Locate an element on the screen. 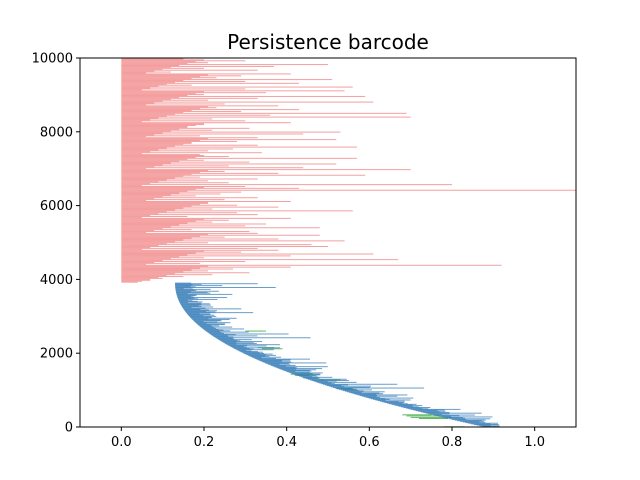 The image size is (640, 480). y-tick-label: 4000 is located at coordinates (56, 280).